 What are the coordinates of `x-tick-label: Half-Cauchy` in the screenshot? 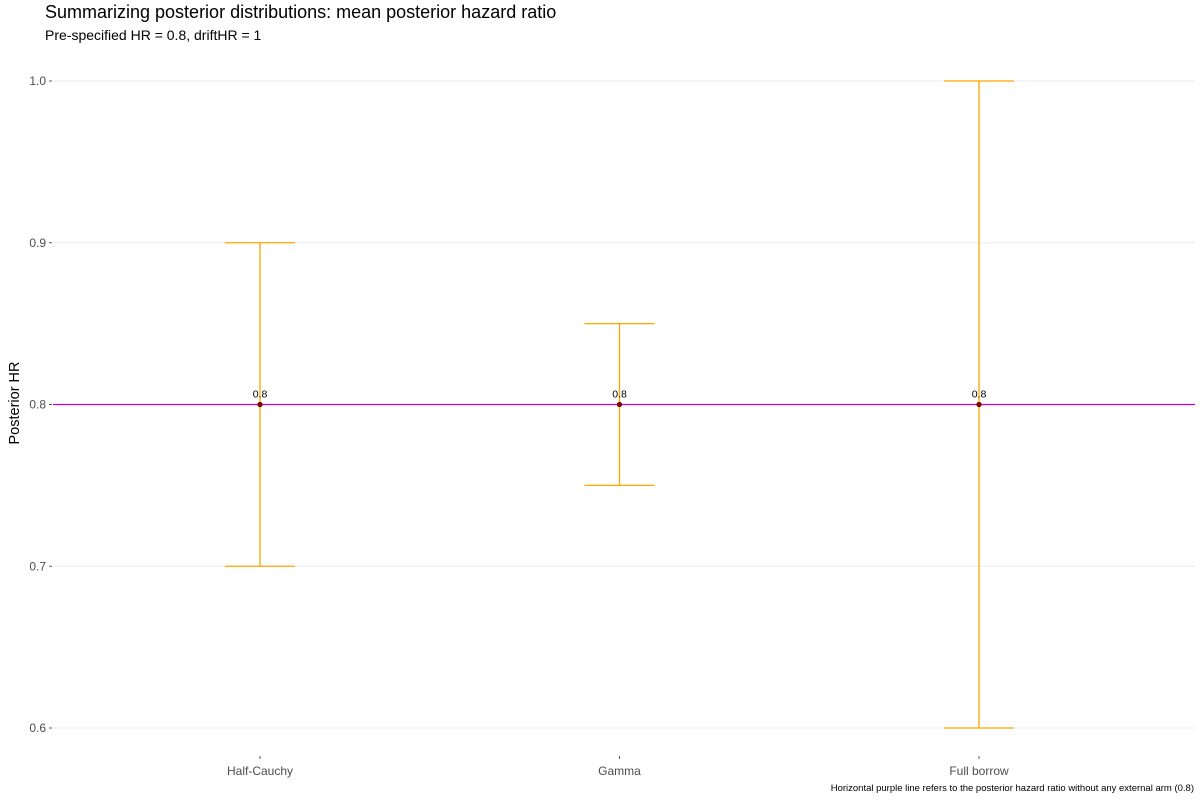 It's located at (260, 771).